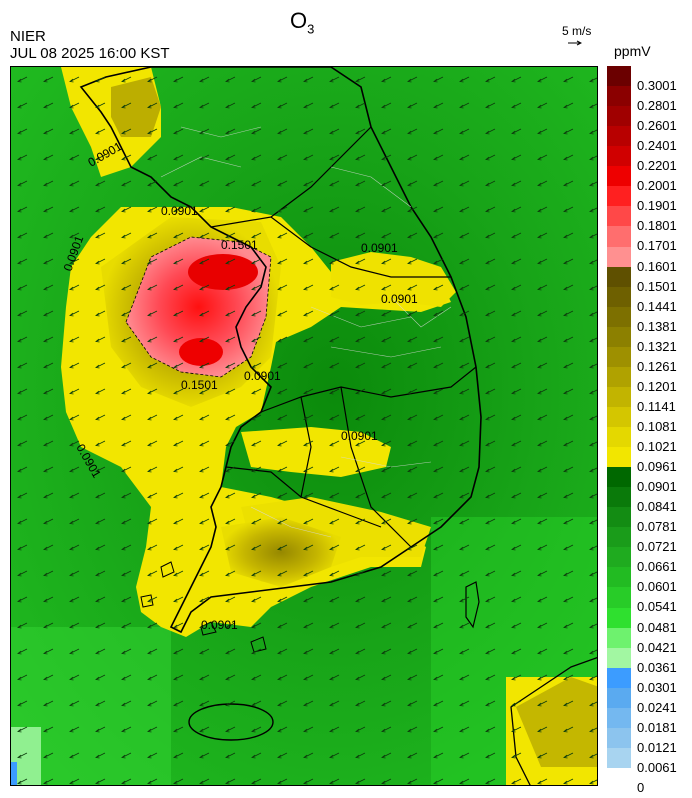  What do you see at coordinates (657, 647) in the screenshot?
I see `legend-label: 0.0421` at bounding box center [657, 647].